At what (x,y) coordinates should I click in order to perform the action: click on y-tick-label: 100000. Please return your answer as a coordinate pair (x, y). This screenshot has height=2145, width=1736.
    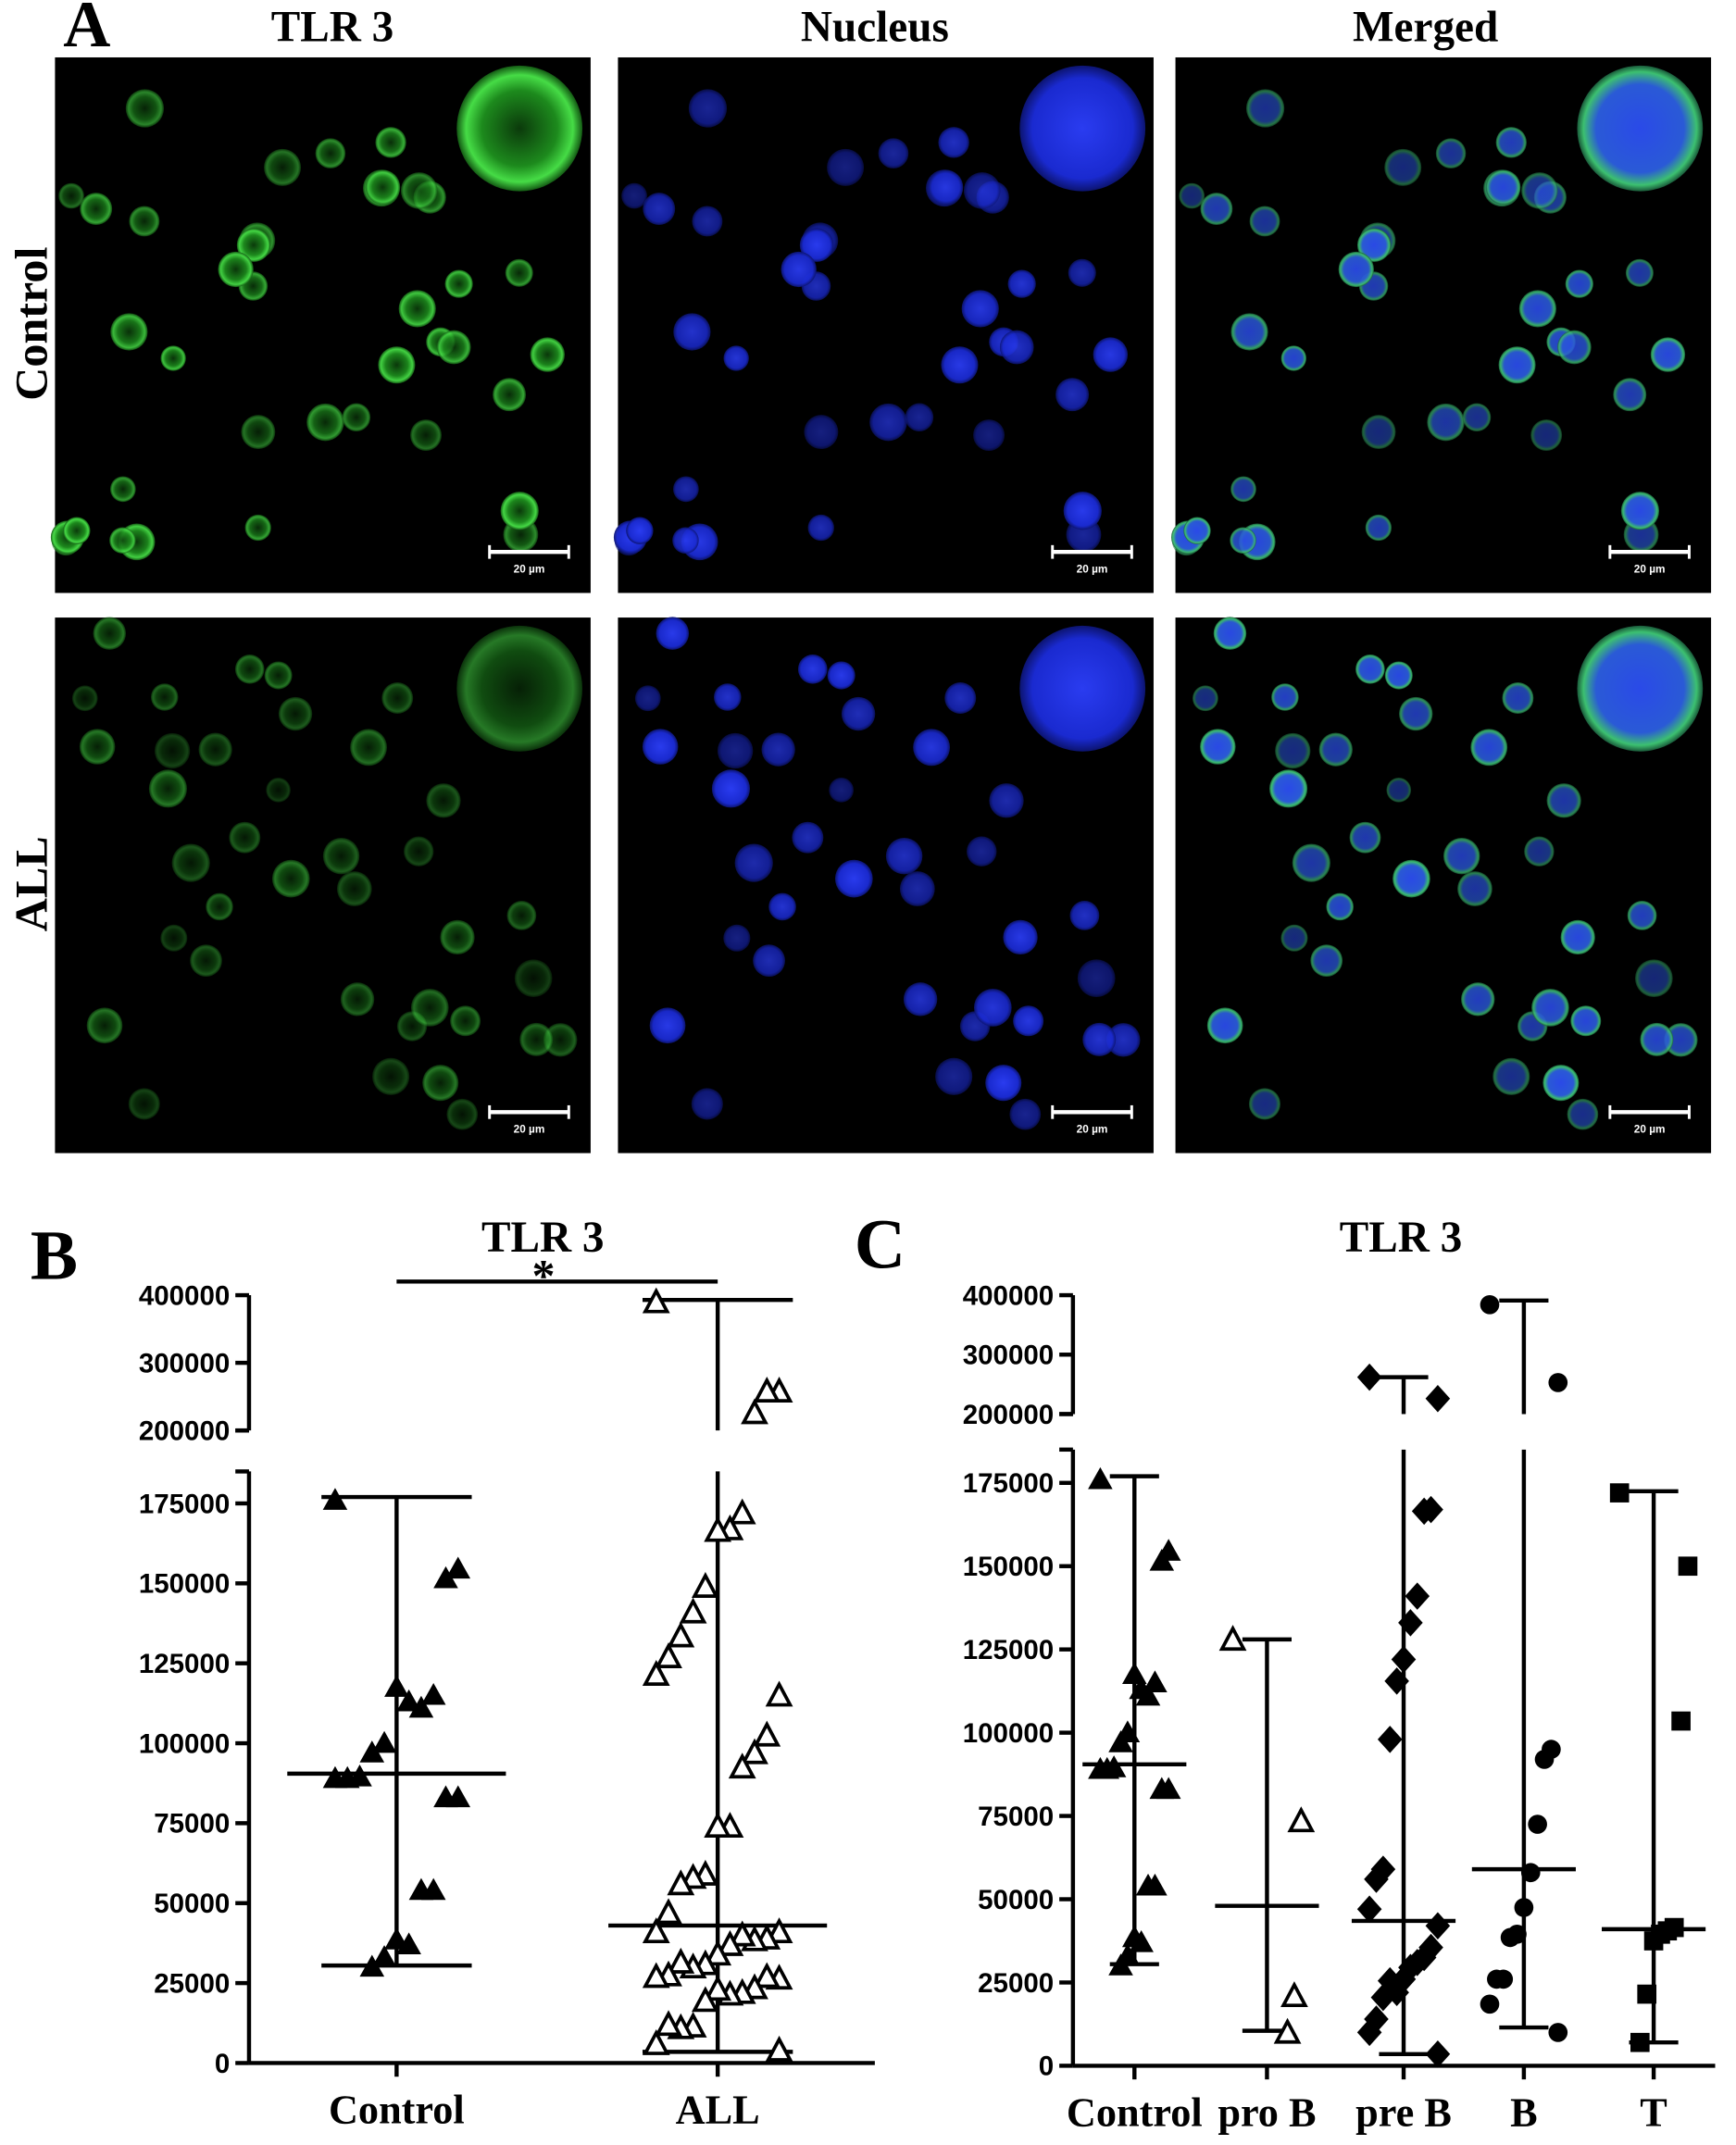
    Looking at the image, I should click on (1008, 1733).